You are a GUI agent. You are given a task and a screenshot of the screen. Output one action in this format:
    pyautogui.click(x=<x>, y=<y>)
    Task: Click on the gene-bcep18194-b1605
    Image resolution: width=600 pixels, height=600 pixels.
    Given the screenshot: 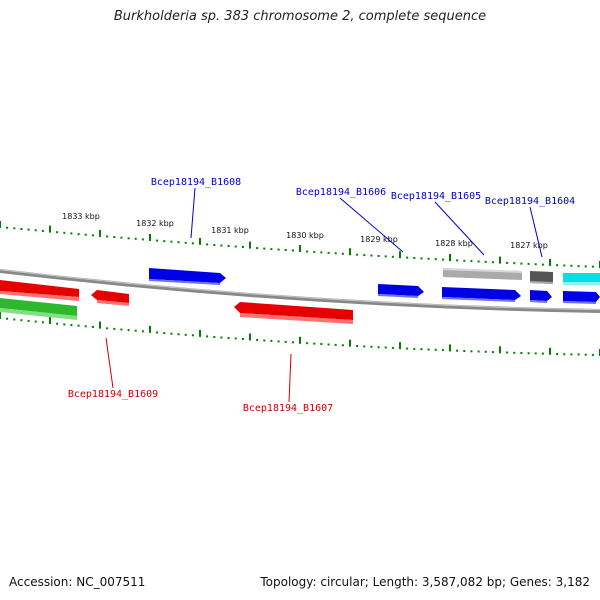 What is the action you would take?
    pyautogui.click(x=481, y=294)
    